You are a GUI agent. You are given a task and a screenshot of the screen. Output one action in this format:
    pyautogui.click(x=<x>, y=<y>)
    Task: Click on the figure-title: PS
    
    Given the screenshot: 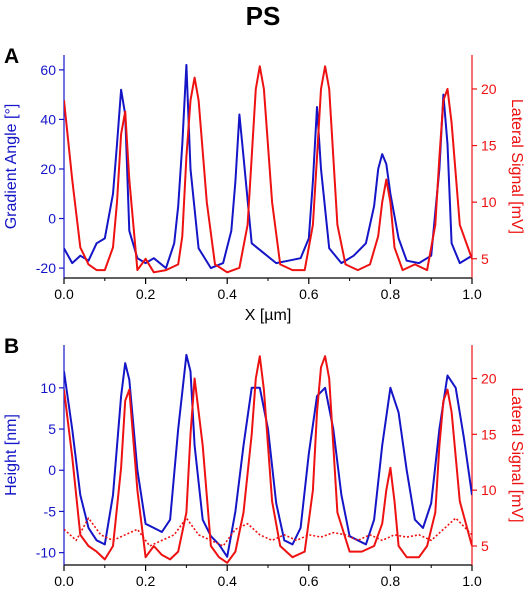 What is the action you would take?
    pyautogui.click(x=263, y=16)
    